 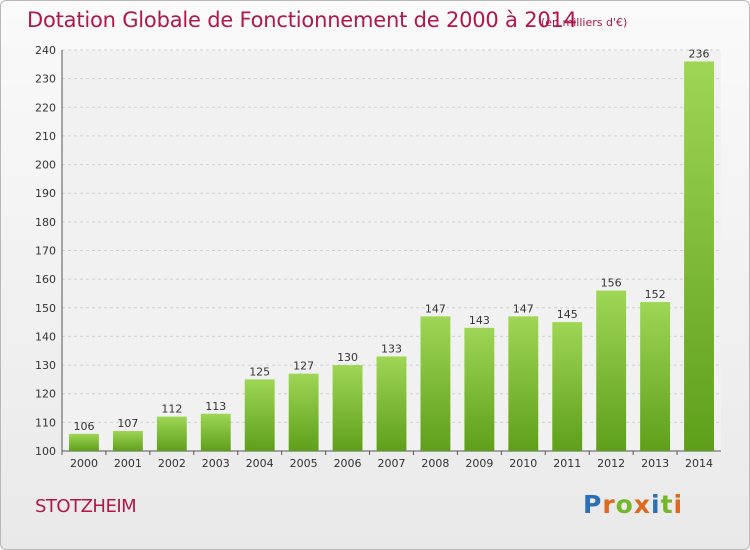 I want to click on x-tick-label: 2010, so click(x=523, y=463).